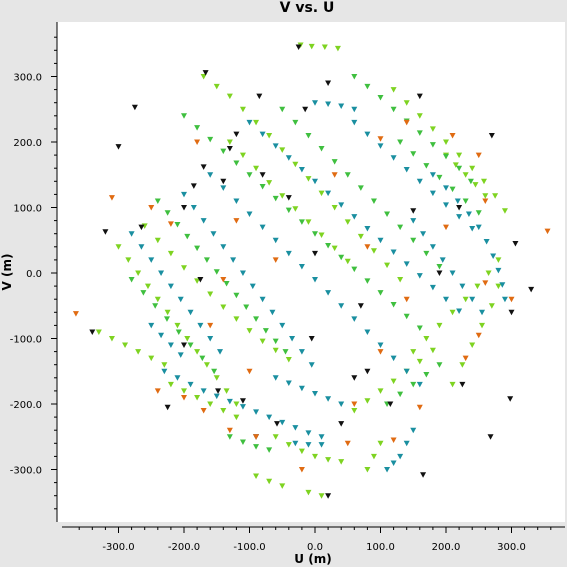 This screenshot has width=567, height=567. What do you see at coordinates (315, 540) in the screenshot?
I see `x-axis-ticks: -300.0 -200.0 -100.0 0.0 100.0 200.0 300.0` at bounding box center [315, 540].